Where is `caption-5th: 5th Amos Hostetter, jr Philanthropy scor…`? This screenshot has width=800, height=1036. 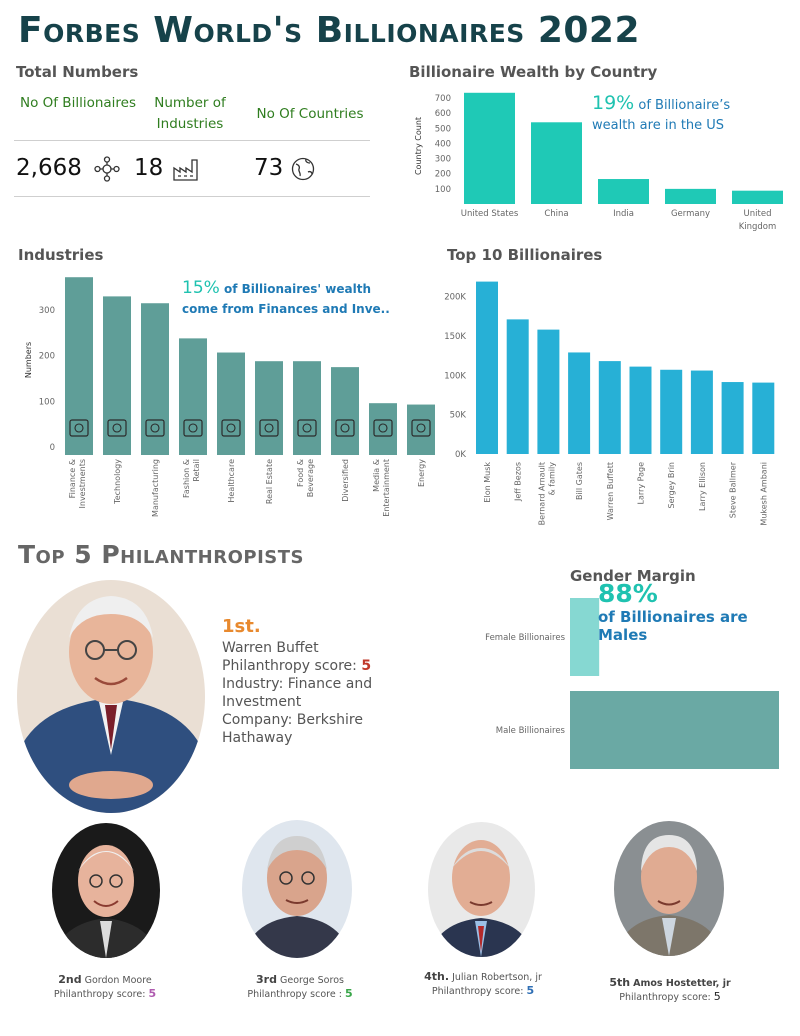 caption-5th: 5th Amos Hostetter, jr Philanthropy scor… is located at coordinates (670, 990).